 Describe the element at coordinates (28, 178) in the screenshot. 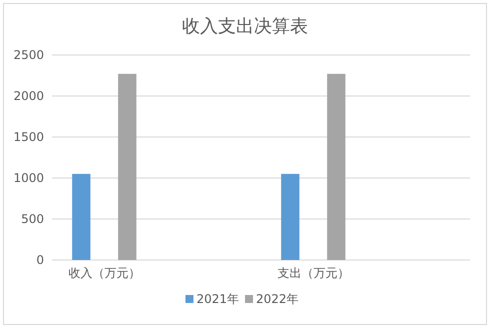

I see `y-tick-label: 1000` at that location.